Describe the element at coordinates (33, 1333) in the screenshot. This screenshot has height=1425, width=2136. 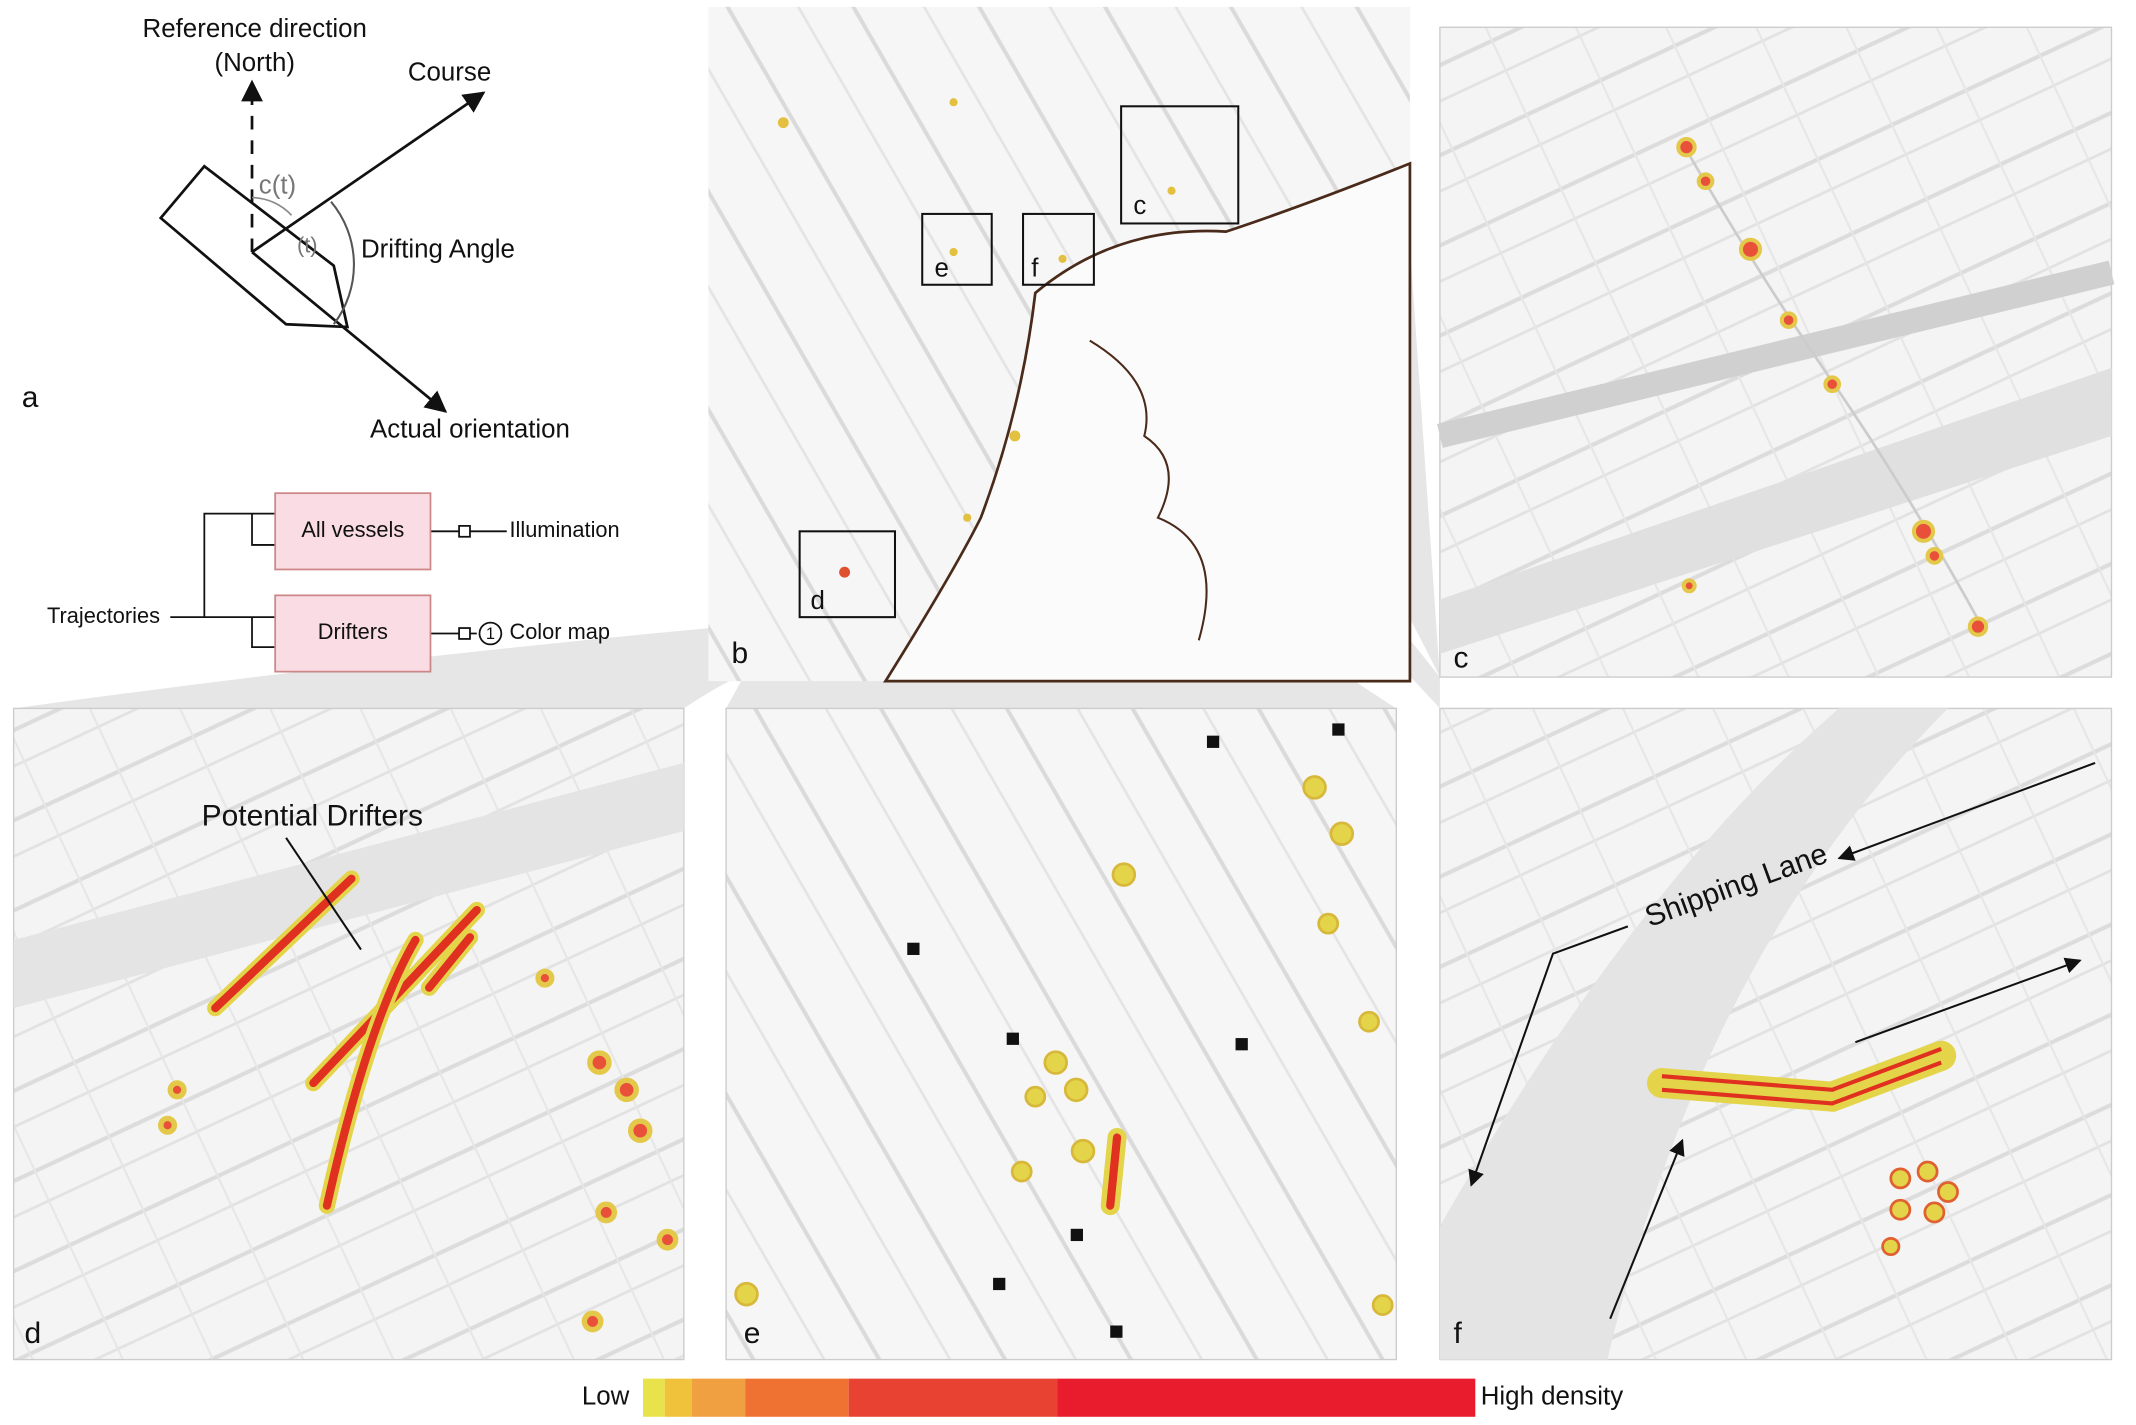
I see `panel-label: d` at that location.